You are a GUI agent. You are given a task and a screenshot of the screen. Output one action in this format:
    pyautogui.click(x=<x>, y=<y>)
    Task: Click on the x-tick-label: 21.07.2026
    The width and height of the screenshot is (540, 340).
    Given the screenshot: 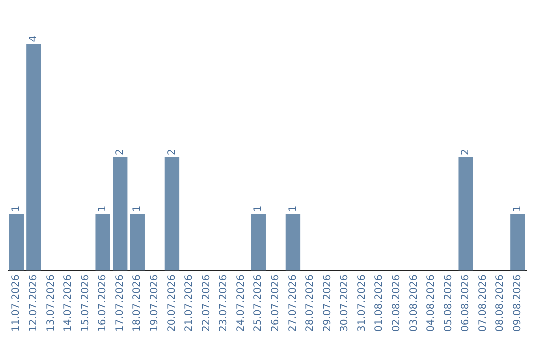 What is the action you would take?
    pyautogui.click(x=190, y=303)
    